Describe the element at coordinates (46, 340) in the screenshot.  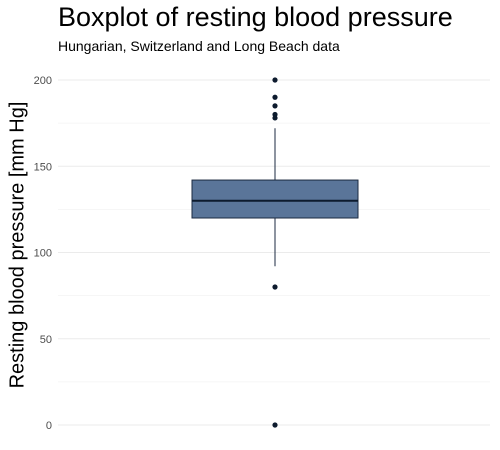
I see `y-tick-label: 50` at that location.